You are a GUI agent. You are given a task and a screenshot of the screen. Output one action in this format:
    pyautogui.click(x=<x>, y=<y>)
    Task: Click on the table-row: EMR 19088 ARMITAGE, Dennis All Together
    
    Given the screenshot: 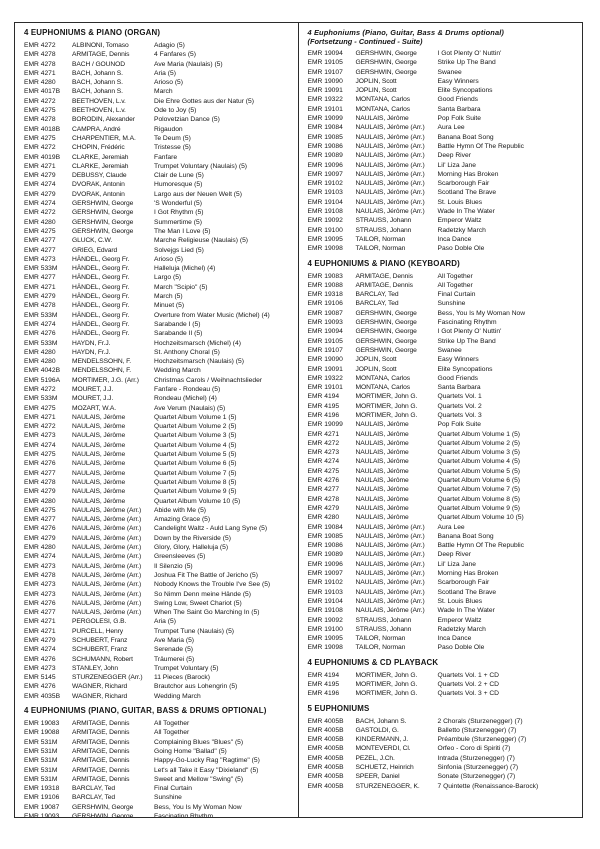 What is the action you would take?
    pyautogui.click(x=442, y=285)
    